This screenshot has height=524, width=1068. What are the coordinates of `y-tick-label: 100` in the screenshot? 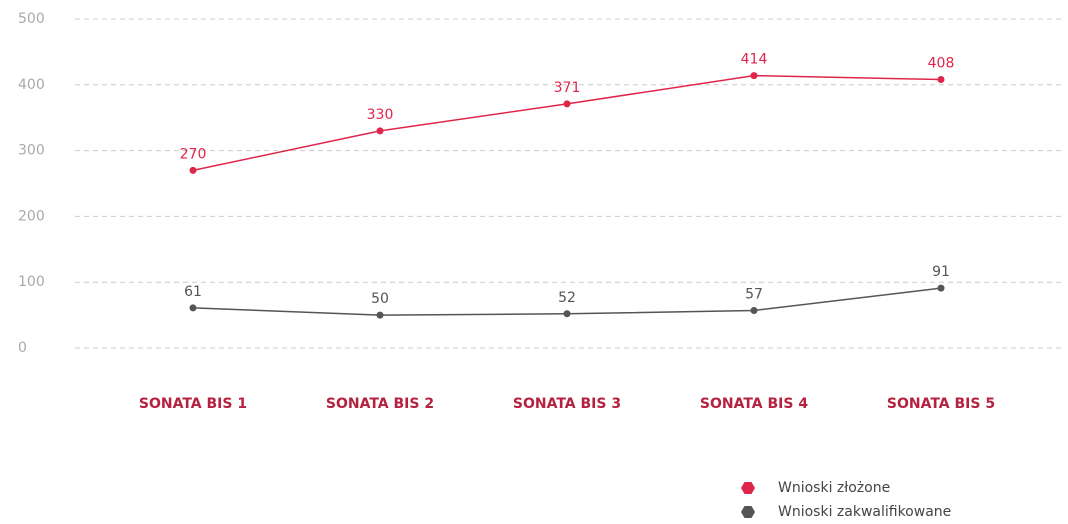 It's located at (31, 282).